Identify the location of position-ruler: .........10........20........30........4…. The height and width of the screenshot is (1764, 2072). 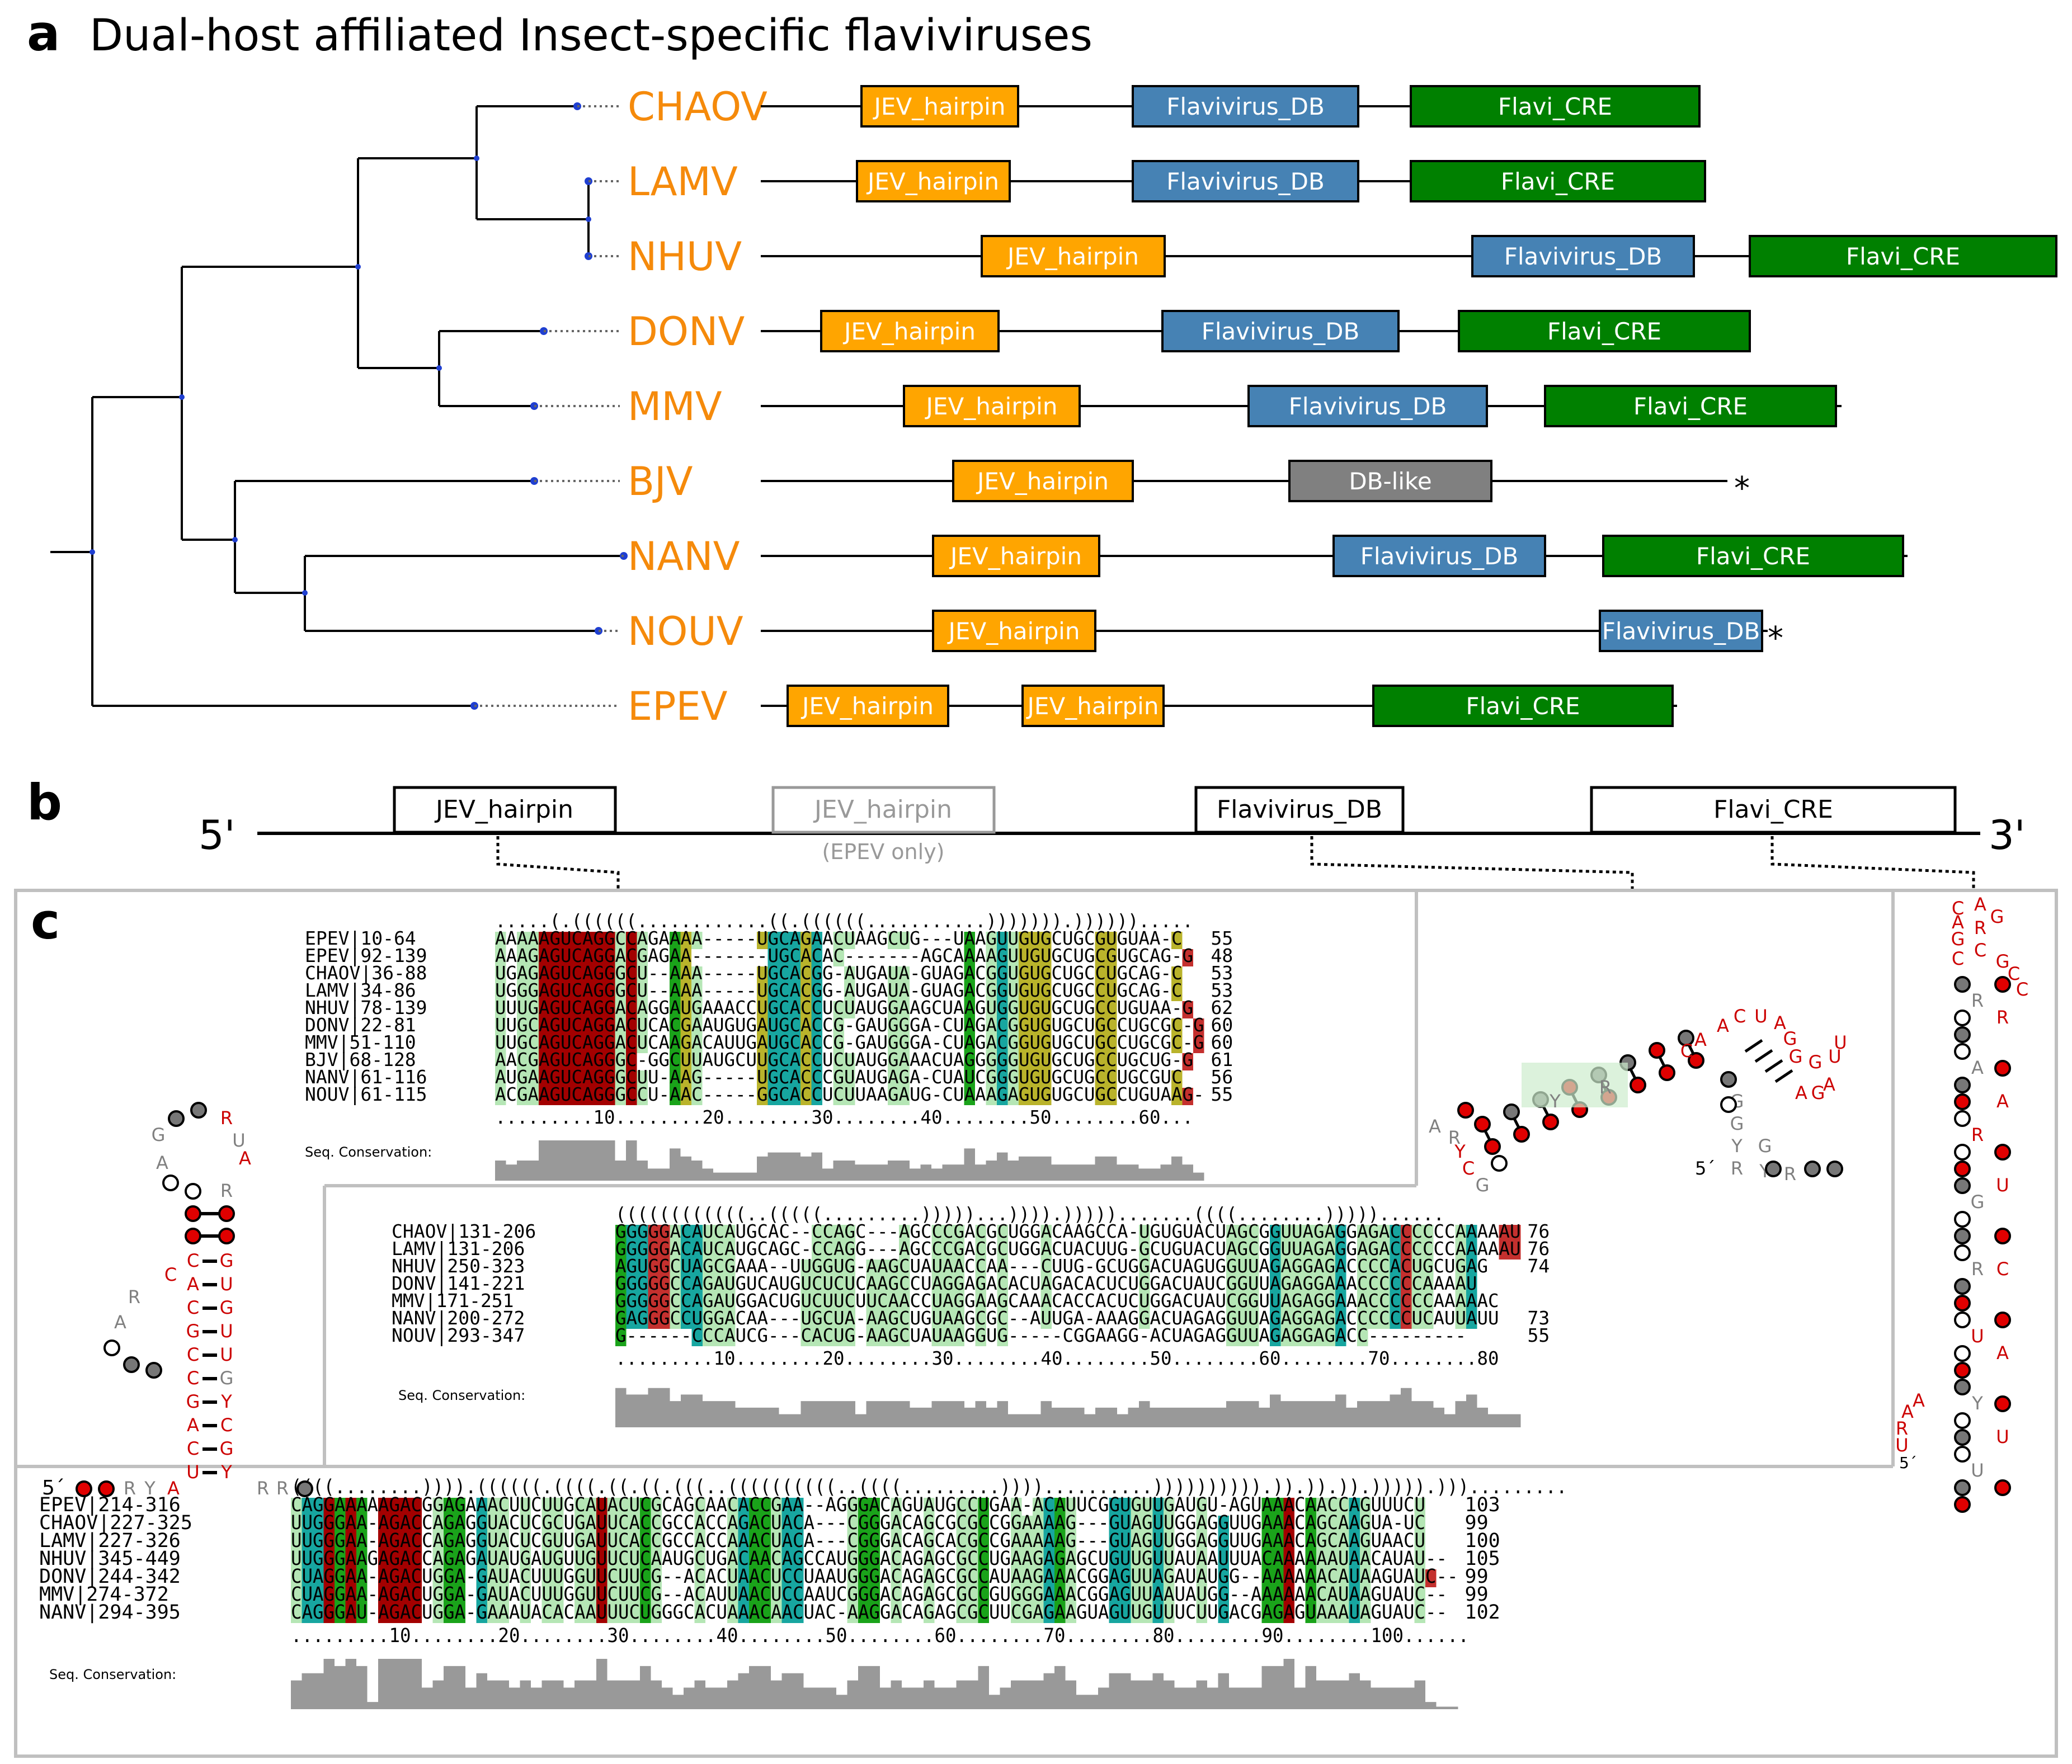
(880, 1636).